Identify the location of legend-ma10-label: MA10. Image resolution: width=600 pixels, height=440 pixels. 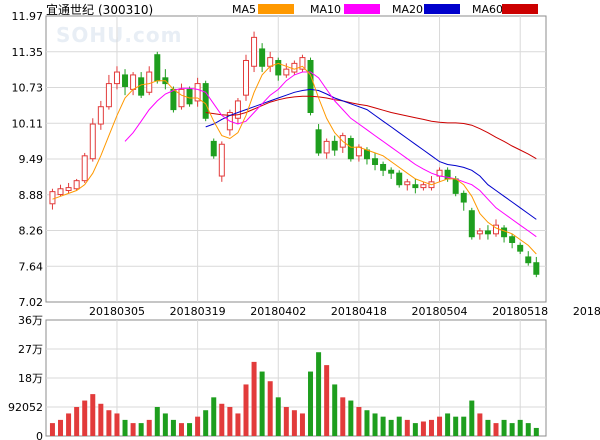
(325, 9).